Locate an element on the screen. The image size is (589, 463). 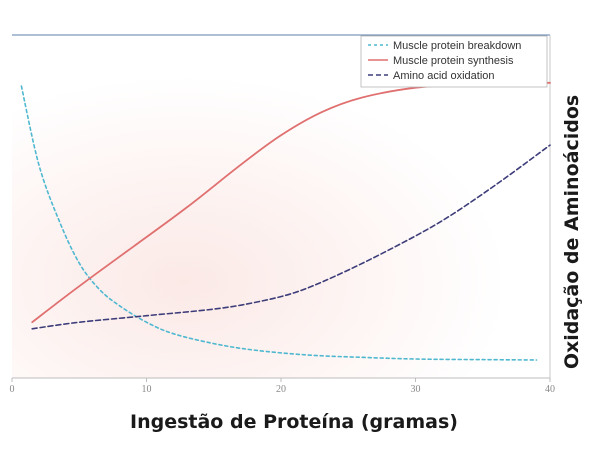
legend-label: Muscle protein breakdown is located at coordinates (457, 46).